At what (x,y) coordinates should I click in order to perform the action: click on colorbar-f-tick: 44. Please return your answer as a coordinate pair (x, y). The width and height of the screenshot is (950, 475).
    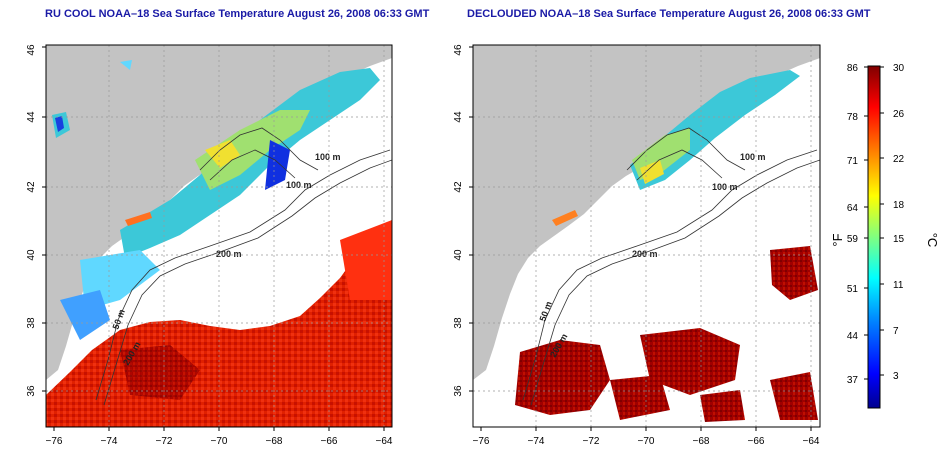
    Looking at the image, I should click on (853, 336).